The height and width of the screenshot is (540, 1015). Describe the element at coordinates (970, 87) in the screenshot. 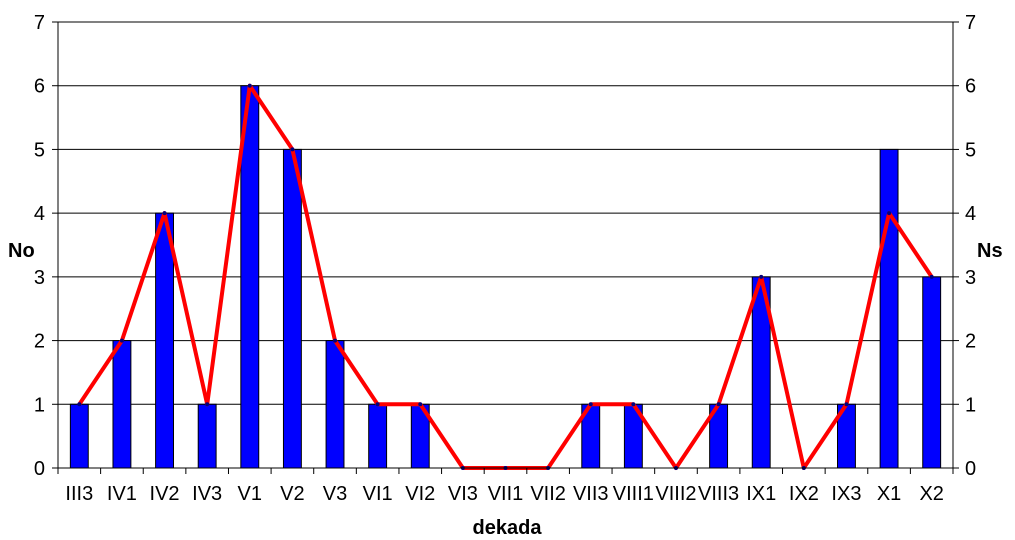

I see `y-right-tick-label: 6` at that location.